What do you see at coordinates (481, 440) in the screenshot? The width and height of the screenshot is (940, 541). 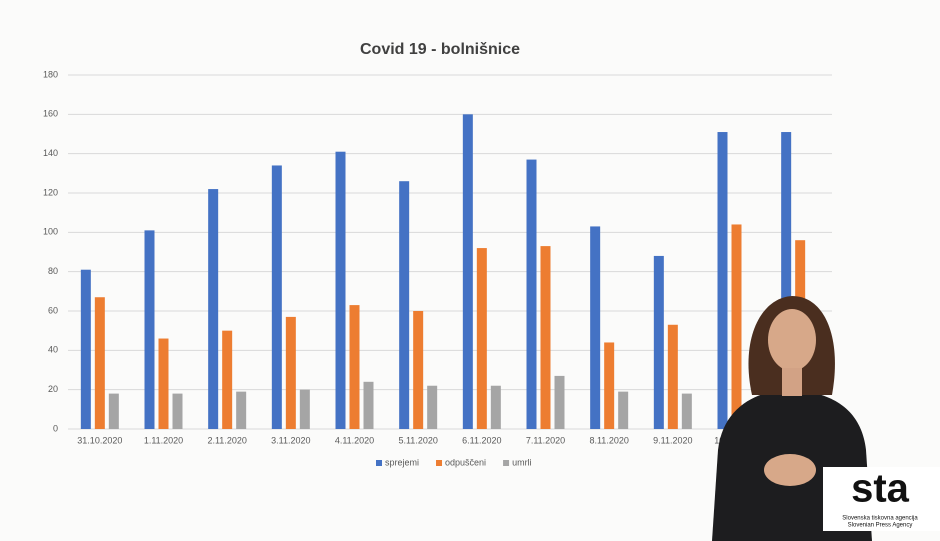 I see `x-tick-label: 6.11.2020` at bounding box center [481, 440].